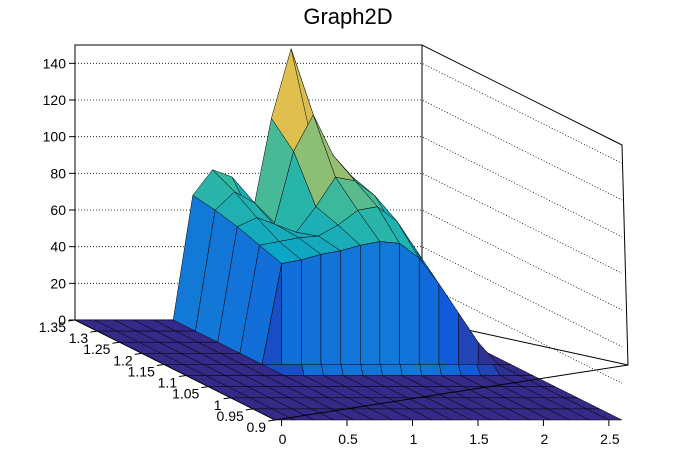 The image size is (696, 472). Describe the element at coordinates (348, 16) in the screenshot. I see `chart-title: Graph2D` at that location.